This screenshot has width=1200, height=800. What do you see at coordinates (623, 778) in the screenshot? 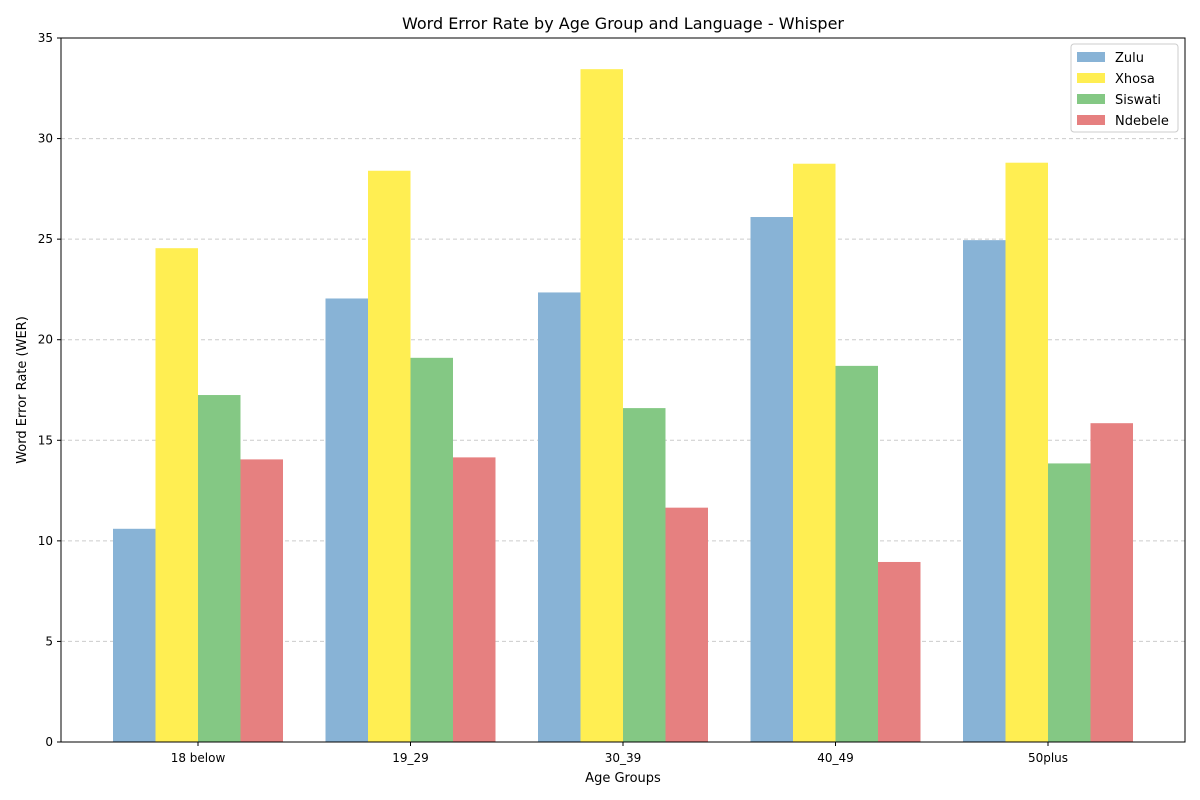
I see `x-axis-label: Age Groups` at bounding box center [623, 778].